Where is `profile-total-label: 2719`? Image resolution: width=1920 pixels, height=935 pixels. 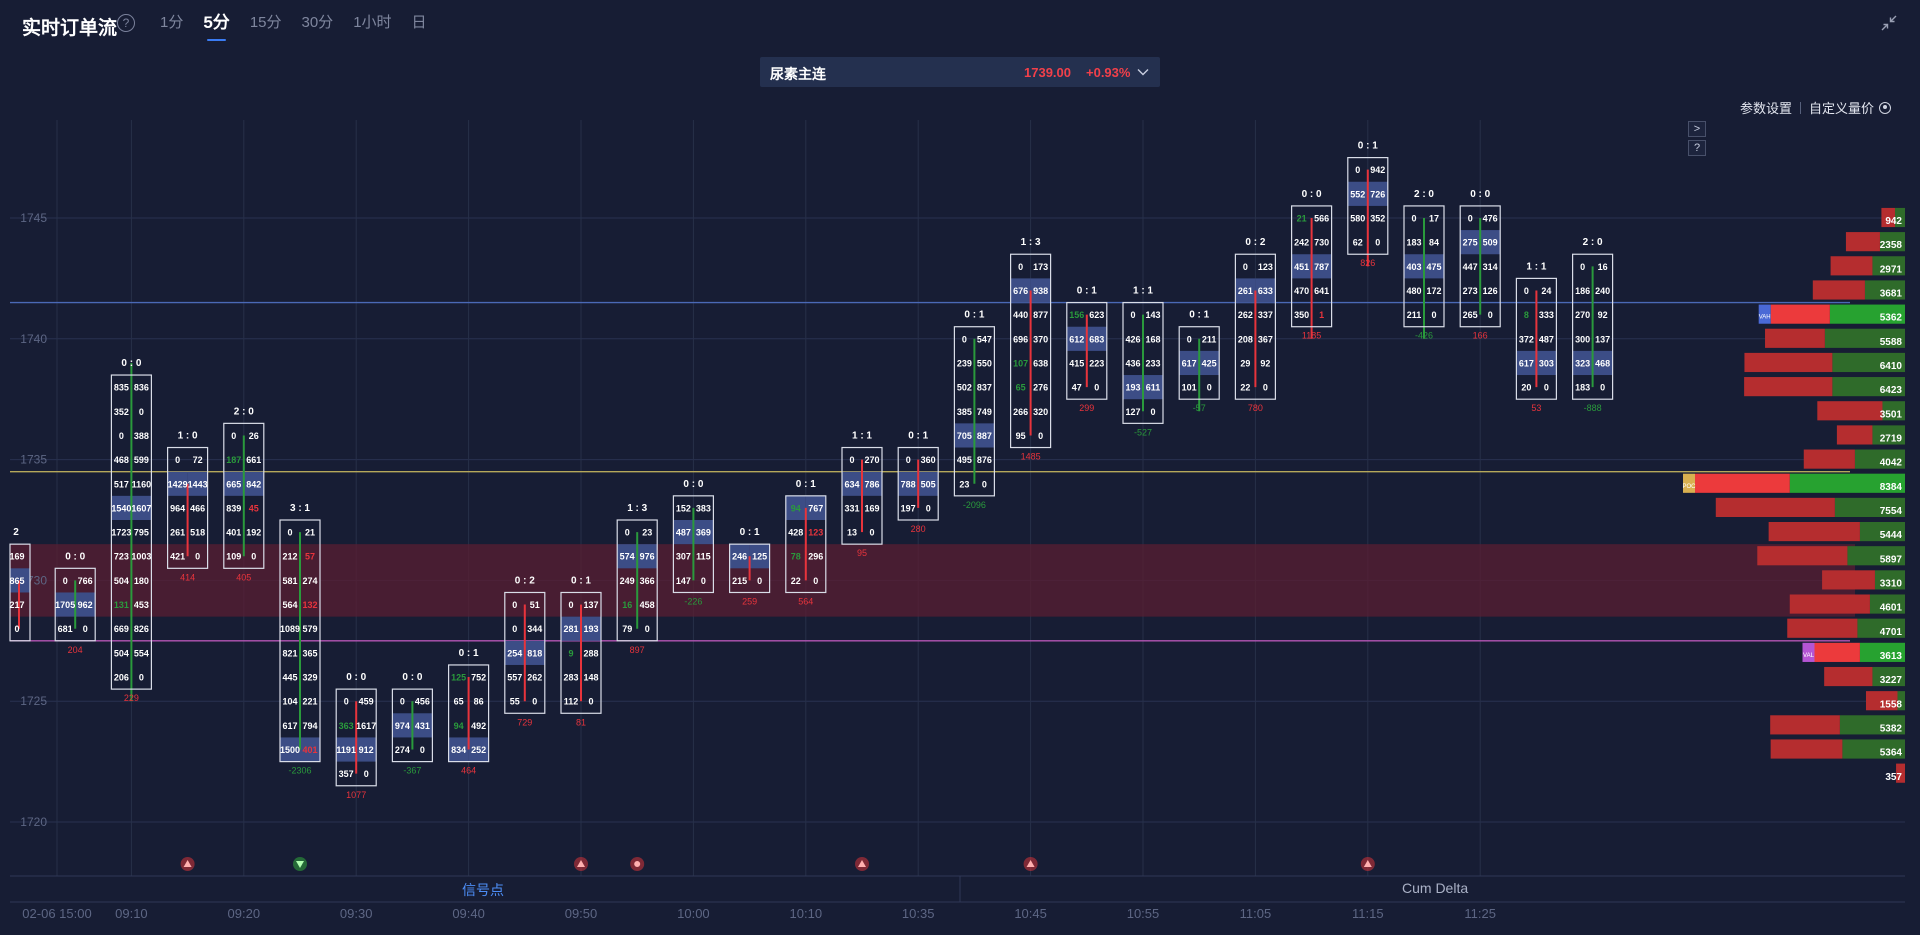
profile-total-label: 2719 is located at coordinates (1891, 439).